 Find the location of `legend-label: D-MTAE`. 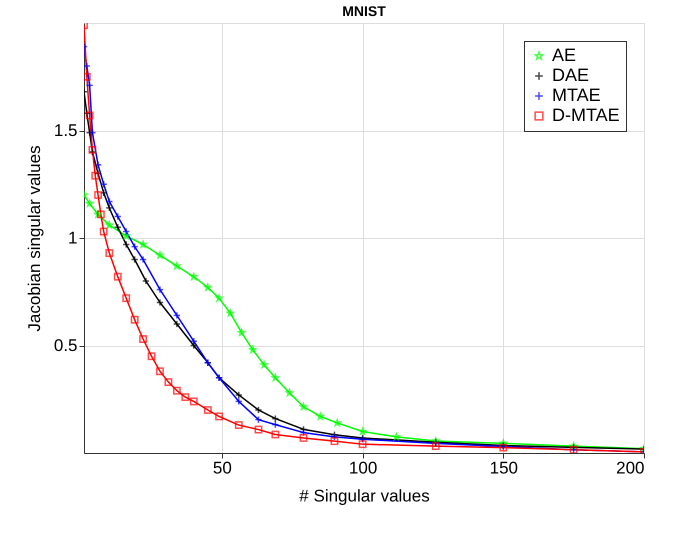

legend-label: D-MTAE is located at coordinates (586, 115).